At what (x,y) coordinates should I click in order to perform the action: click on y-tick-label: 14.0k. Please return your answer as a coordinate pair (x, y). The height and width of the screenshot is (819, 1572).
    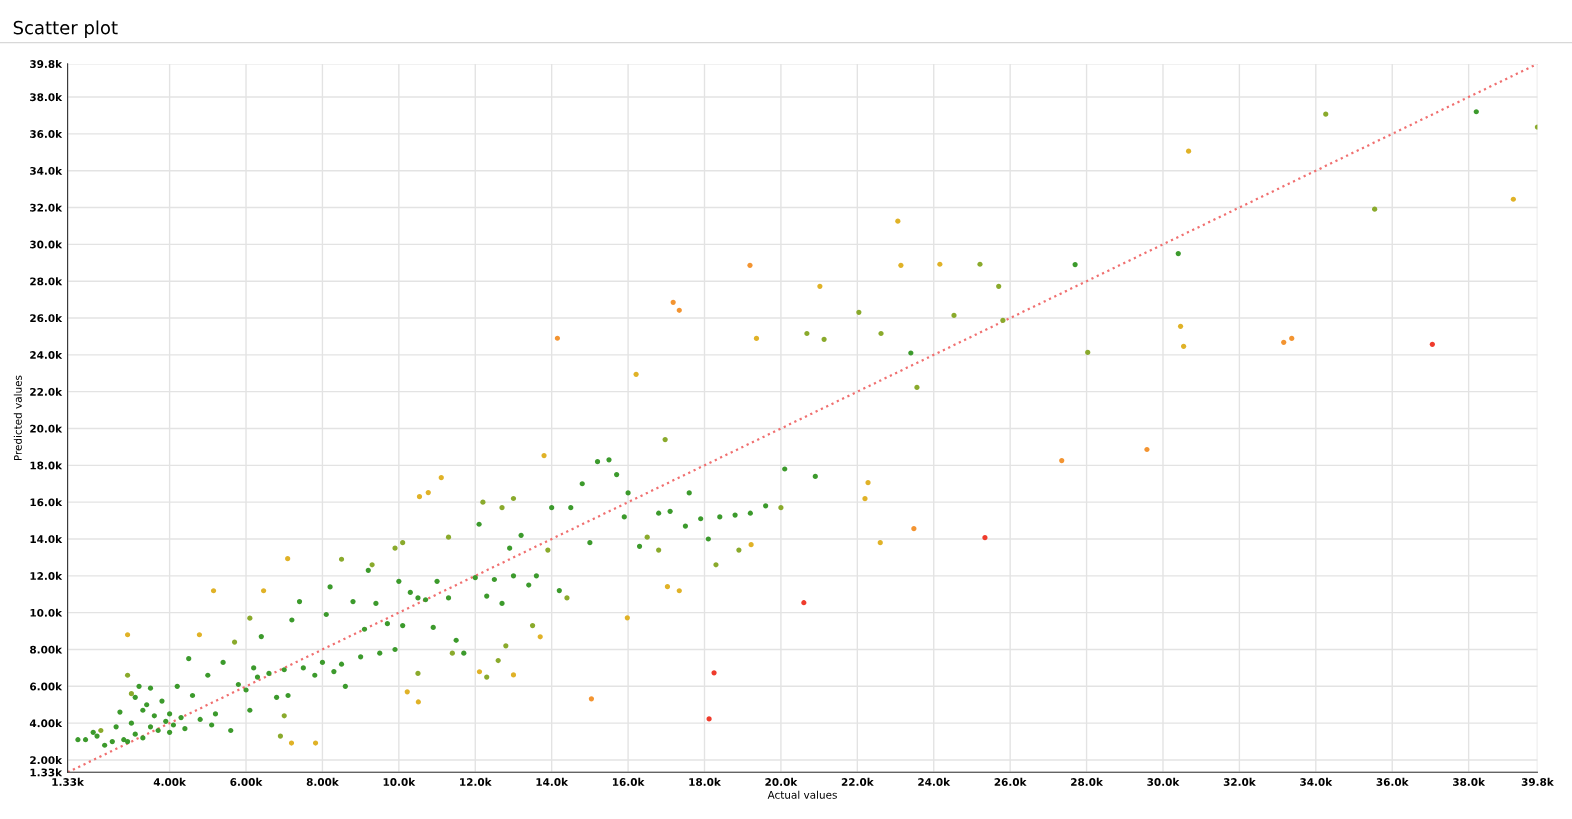
    Looking at the image, I should click on (46, 539).